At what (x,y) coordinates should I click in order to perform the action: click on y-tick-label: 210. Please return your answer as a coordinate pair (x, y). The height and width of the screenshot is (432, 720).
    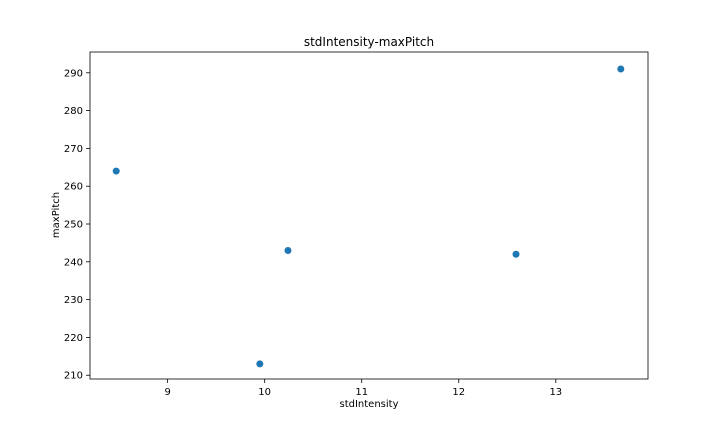
    Looking at the image, I should click on (73, 376).